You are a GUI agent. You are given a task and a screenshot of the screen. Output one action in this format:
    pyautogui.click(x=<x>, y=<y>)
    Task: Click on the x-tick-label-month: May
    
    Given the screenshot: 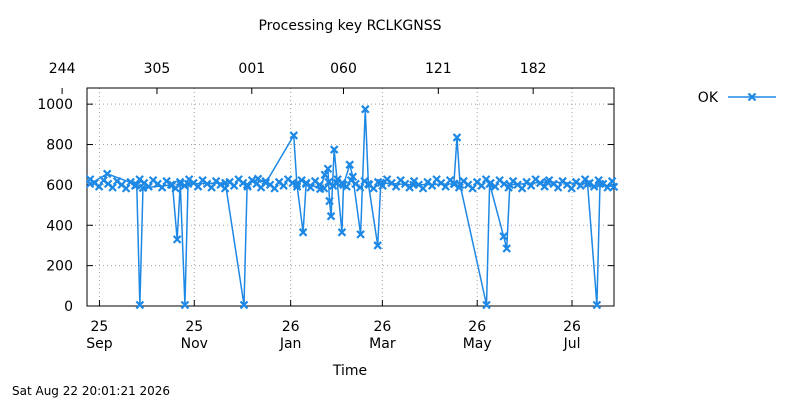 What is the action you would take?
    pyautogui.click(x=477, y=344)
    